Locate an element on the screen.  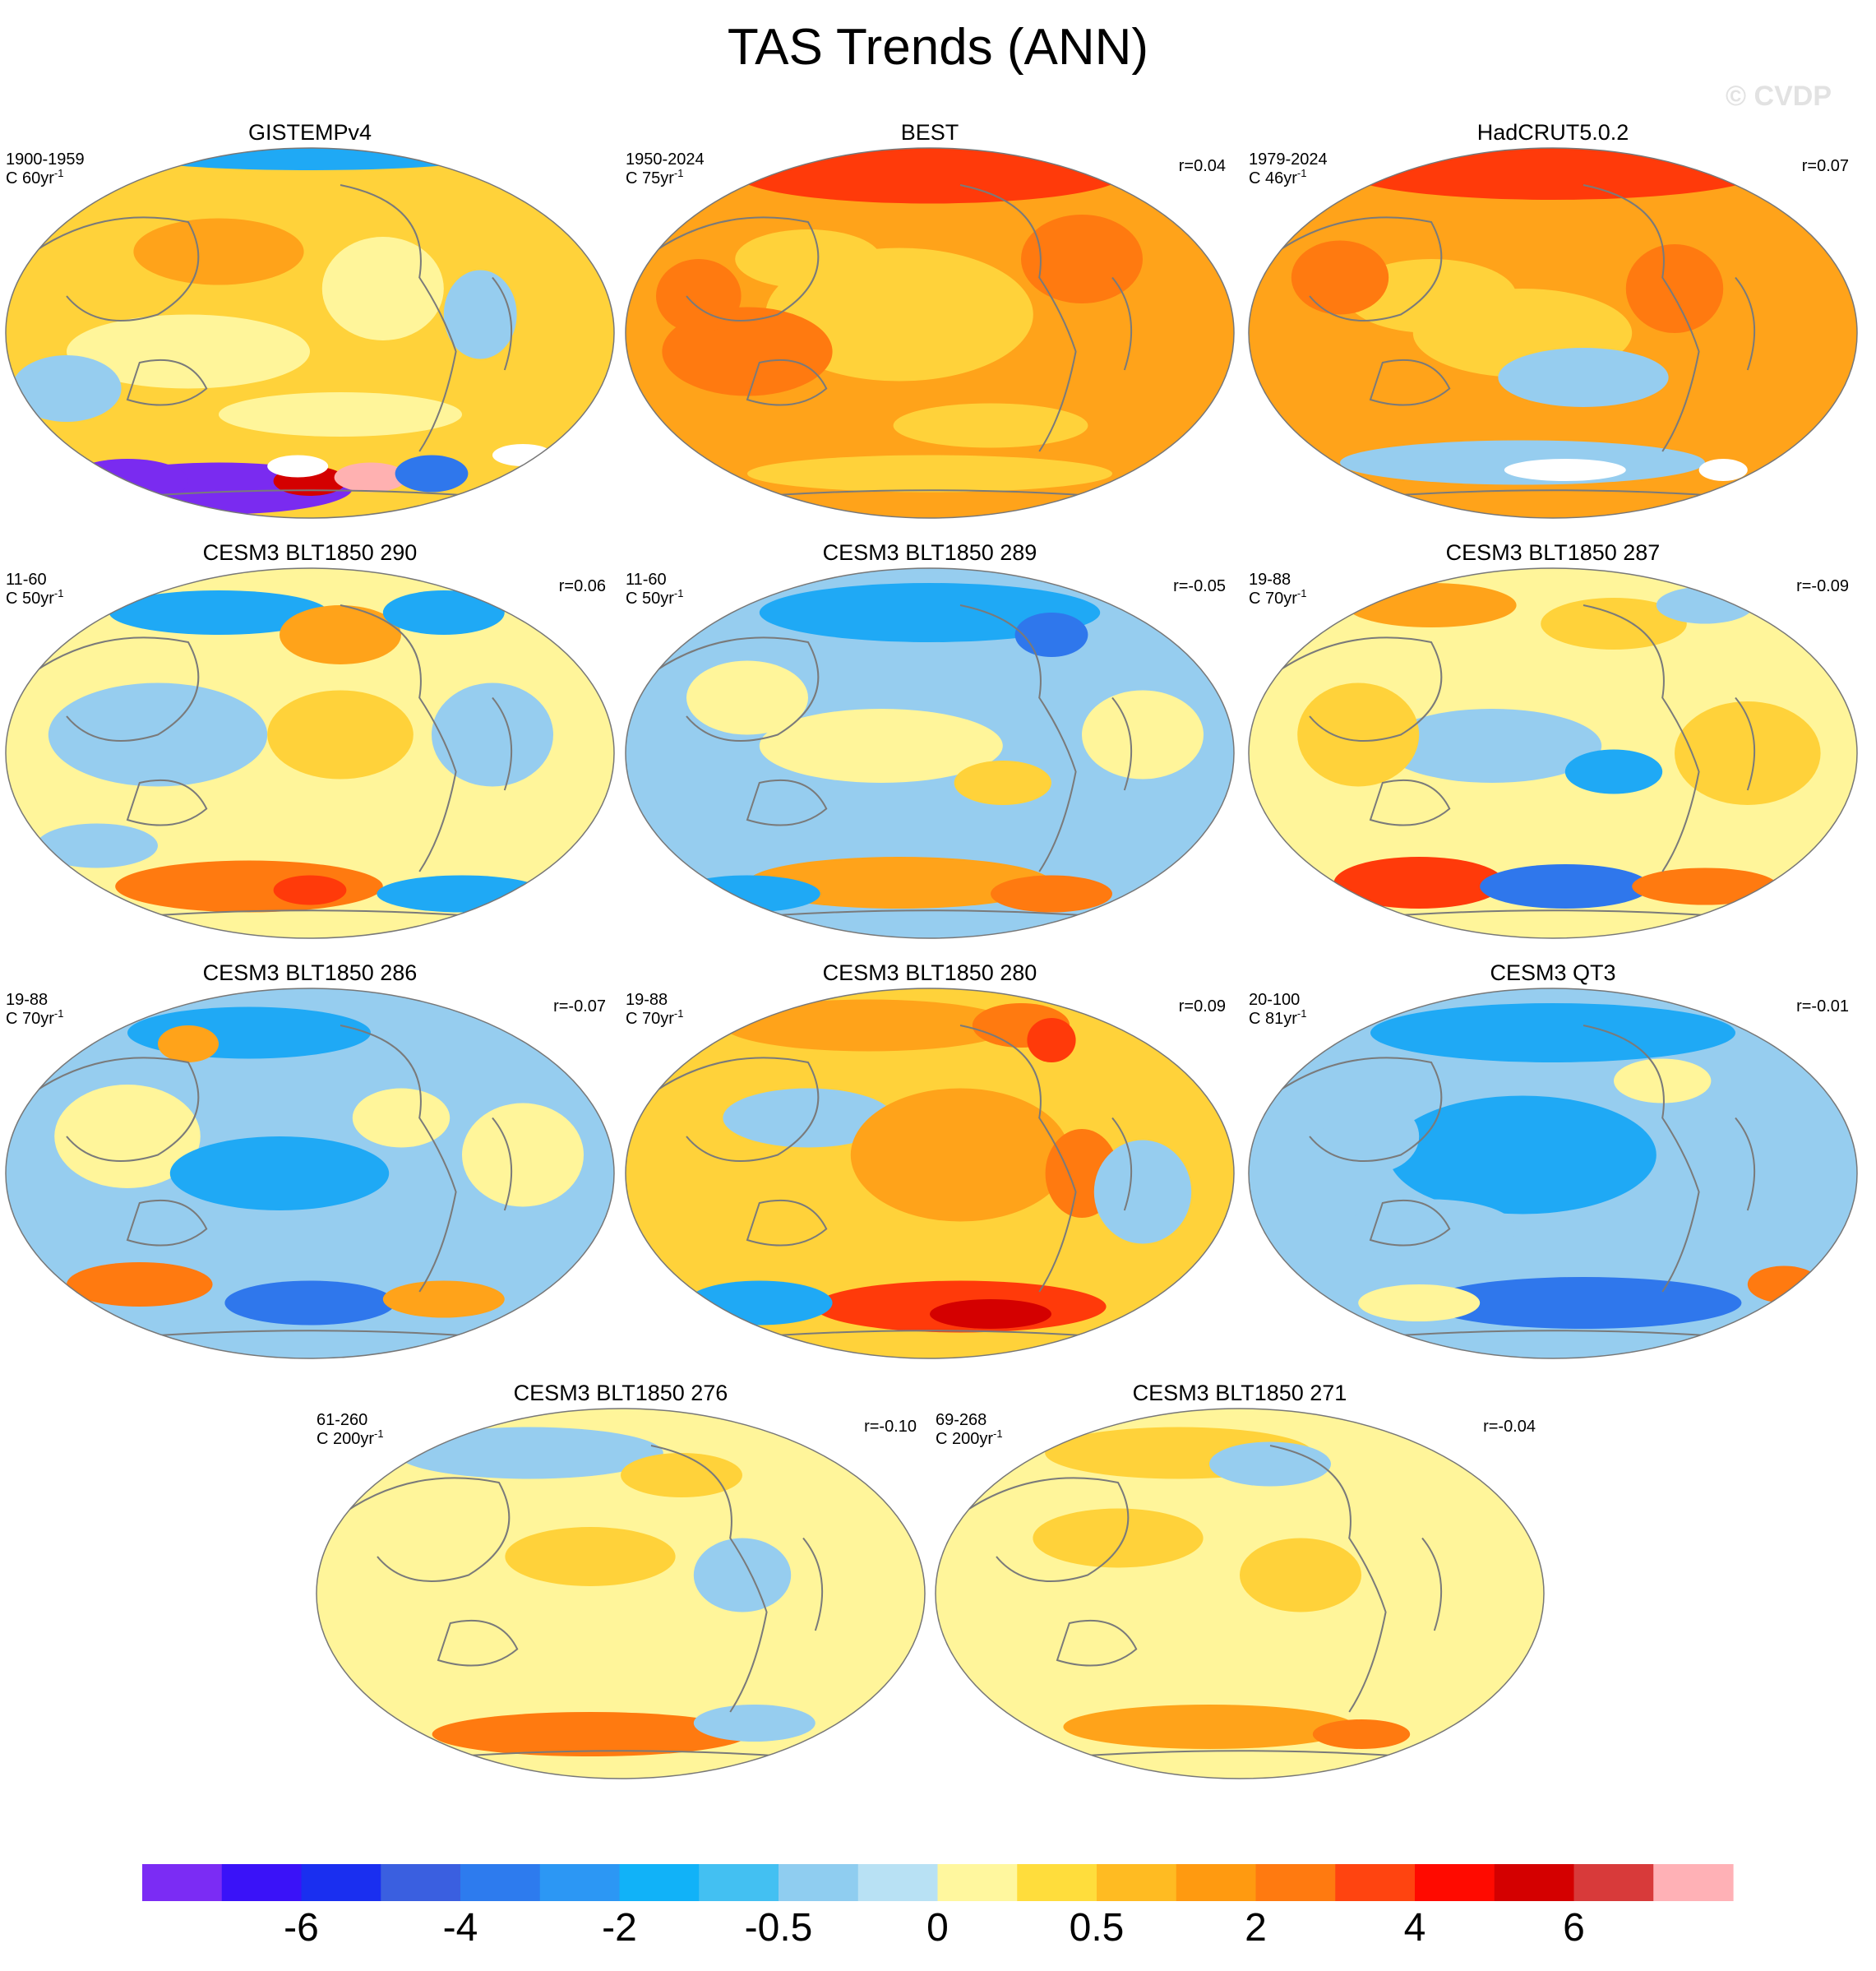
panel-units: C 46yr-1 is located at coordinates (1278, 177).